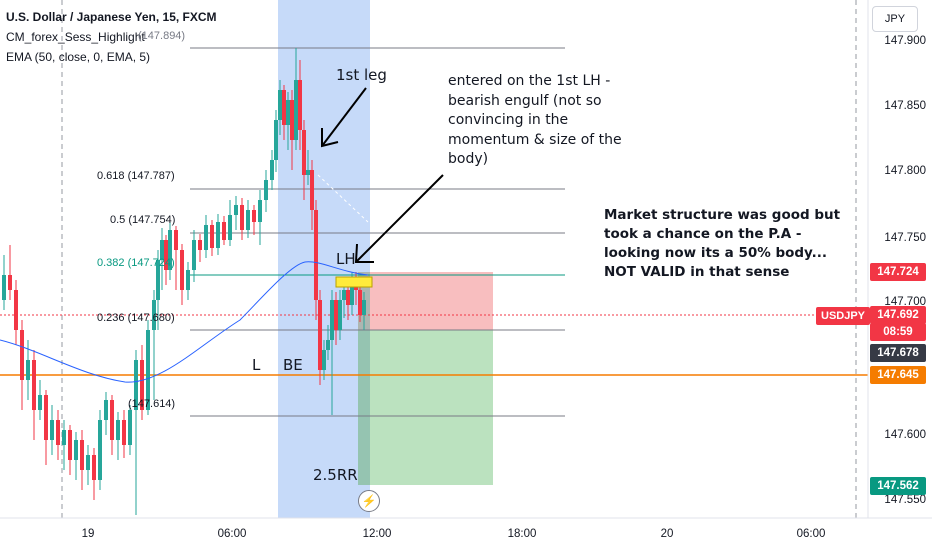 The image size is (932, 550). Describe the element at coordinates (111, 17) in the screenshot. I see `chart-title: U.S. Dollar / Japanese Yen, 15, FXCM` at that location.